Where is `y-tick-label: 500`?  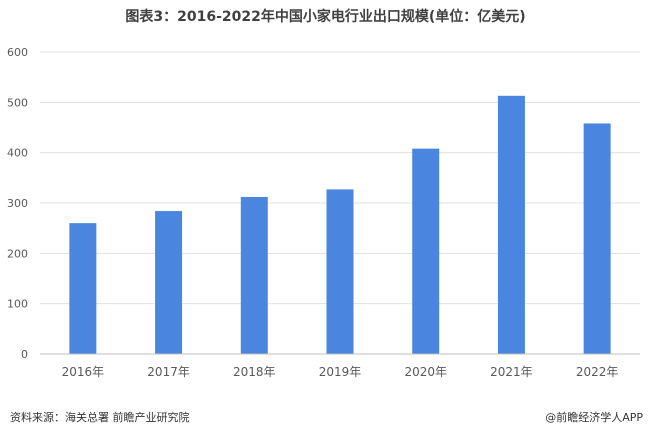 y-tick-label: 500 is located at coordinates (17, 102).